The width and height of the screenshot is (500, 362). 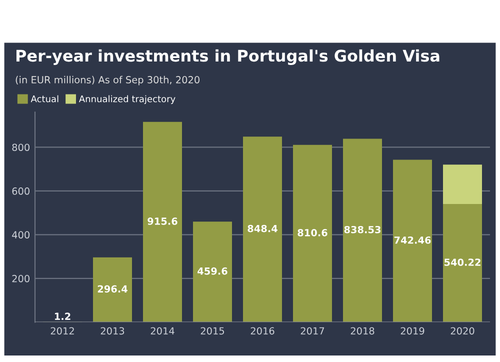 What do you see at coordinates (21, 278) in the screenshot?
I see `y-tick-label: 200` at bounding box center [21, 278].